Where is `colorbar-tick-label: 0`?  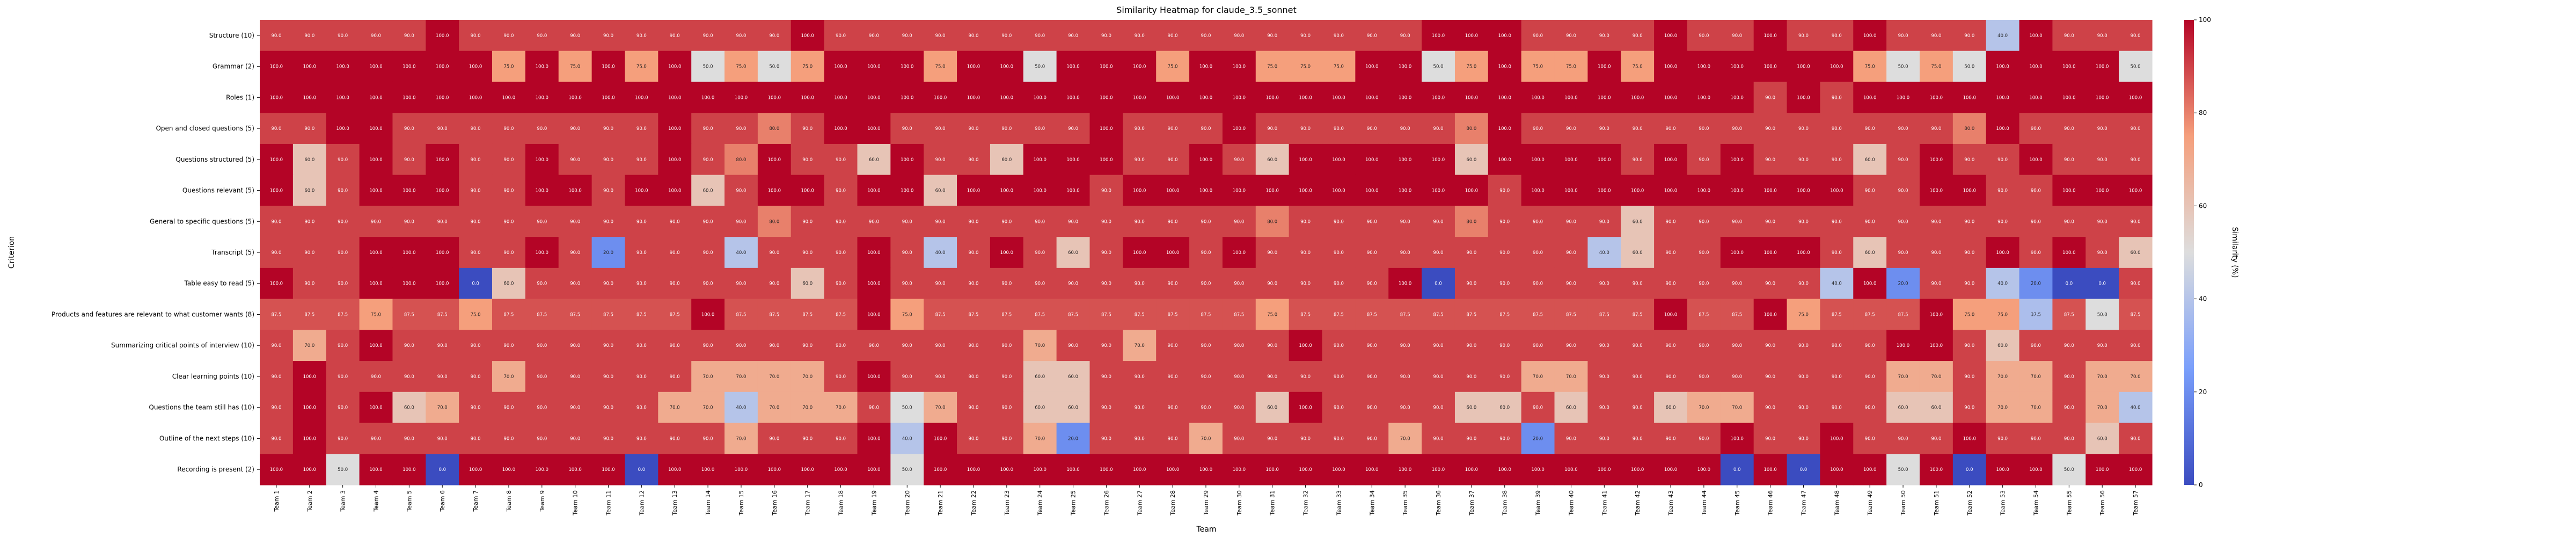
colorbar-tick-label: 0 is located at coordinates (2201, 485).